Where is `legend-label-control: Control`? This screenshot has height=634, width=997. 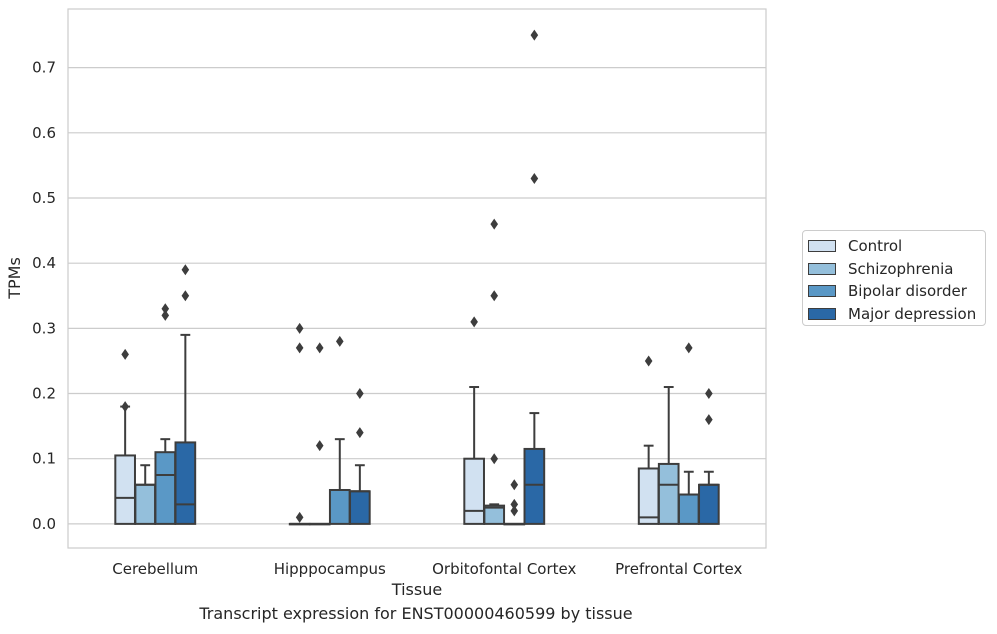 legend-label-control: Control is located at coordinates (875, 246).